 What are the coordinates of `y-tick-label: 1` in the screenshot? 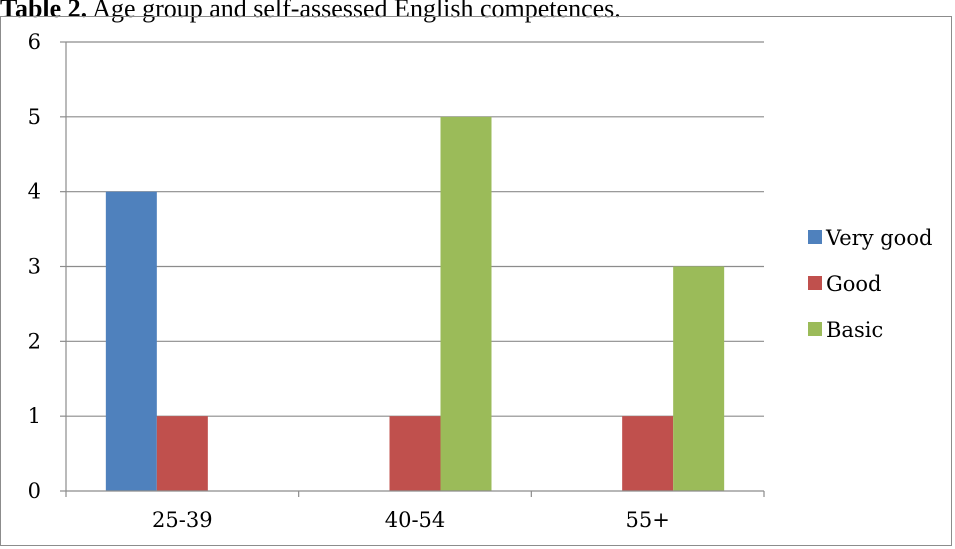 It's located at (34, 416).